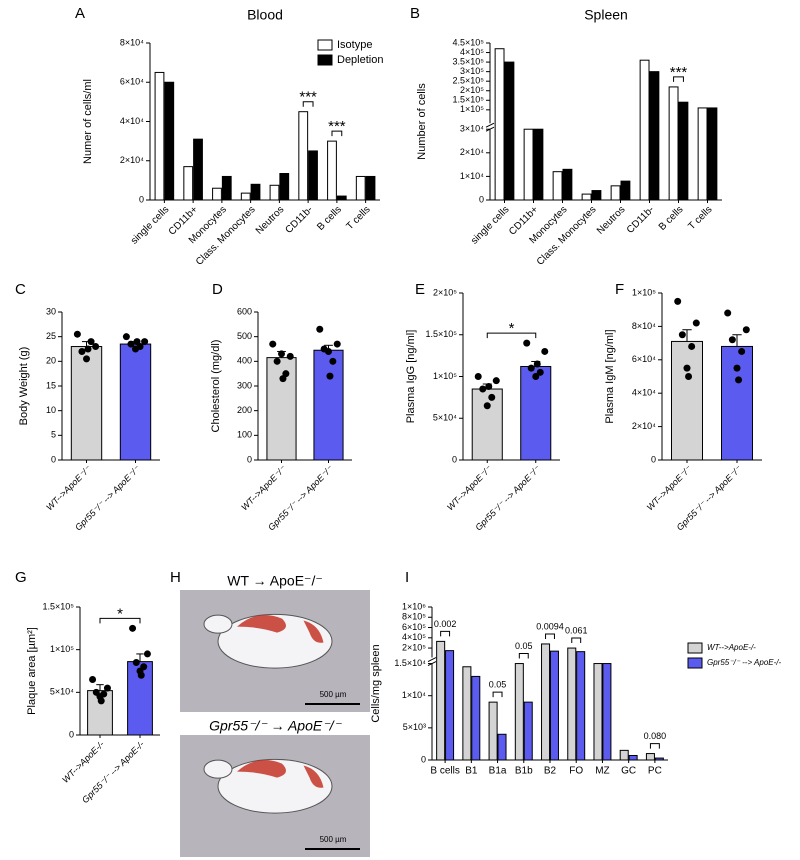 Image resolution: width=800 pixels, height=860 pixels. Describe the element at coordinates (51, 361) in the screenshot. I see `y-tick-label: 20` at that location.